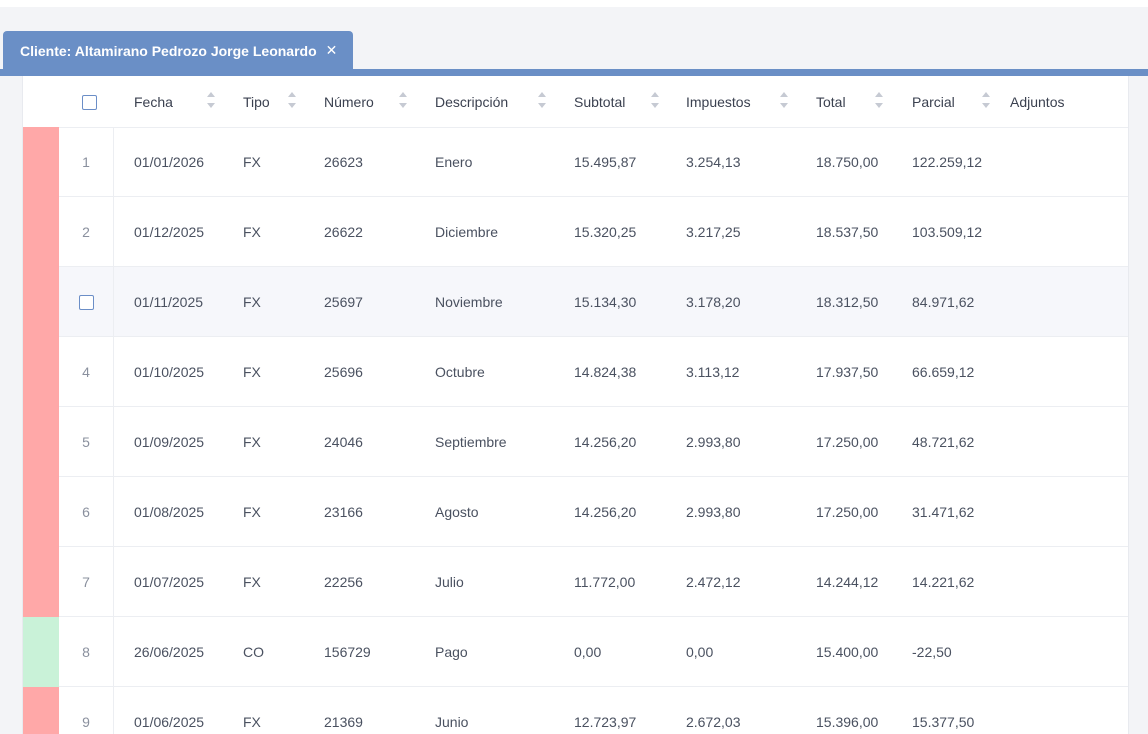 The width and height of the screenshot is (1148, 734). Describe the element at coordinates (86, 652) in the screenshot. I see `row-number: 8` at that location.